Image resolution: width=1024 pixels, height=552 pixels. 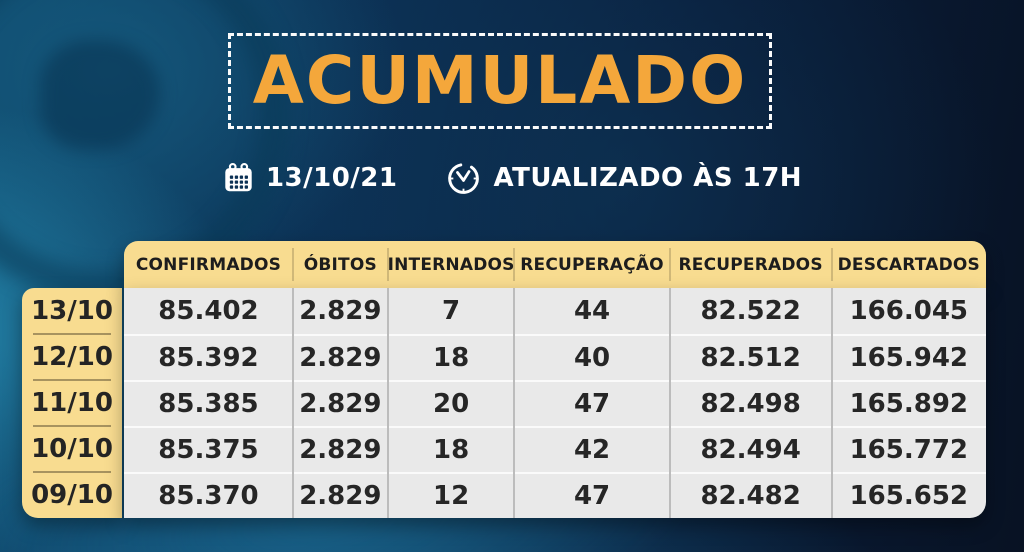 What do you see at coordinates (750, 450) in the screenshot?
I see `cell-value: 82.494` at bounding box center [750, 450].